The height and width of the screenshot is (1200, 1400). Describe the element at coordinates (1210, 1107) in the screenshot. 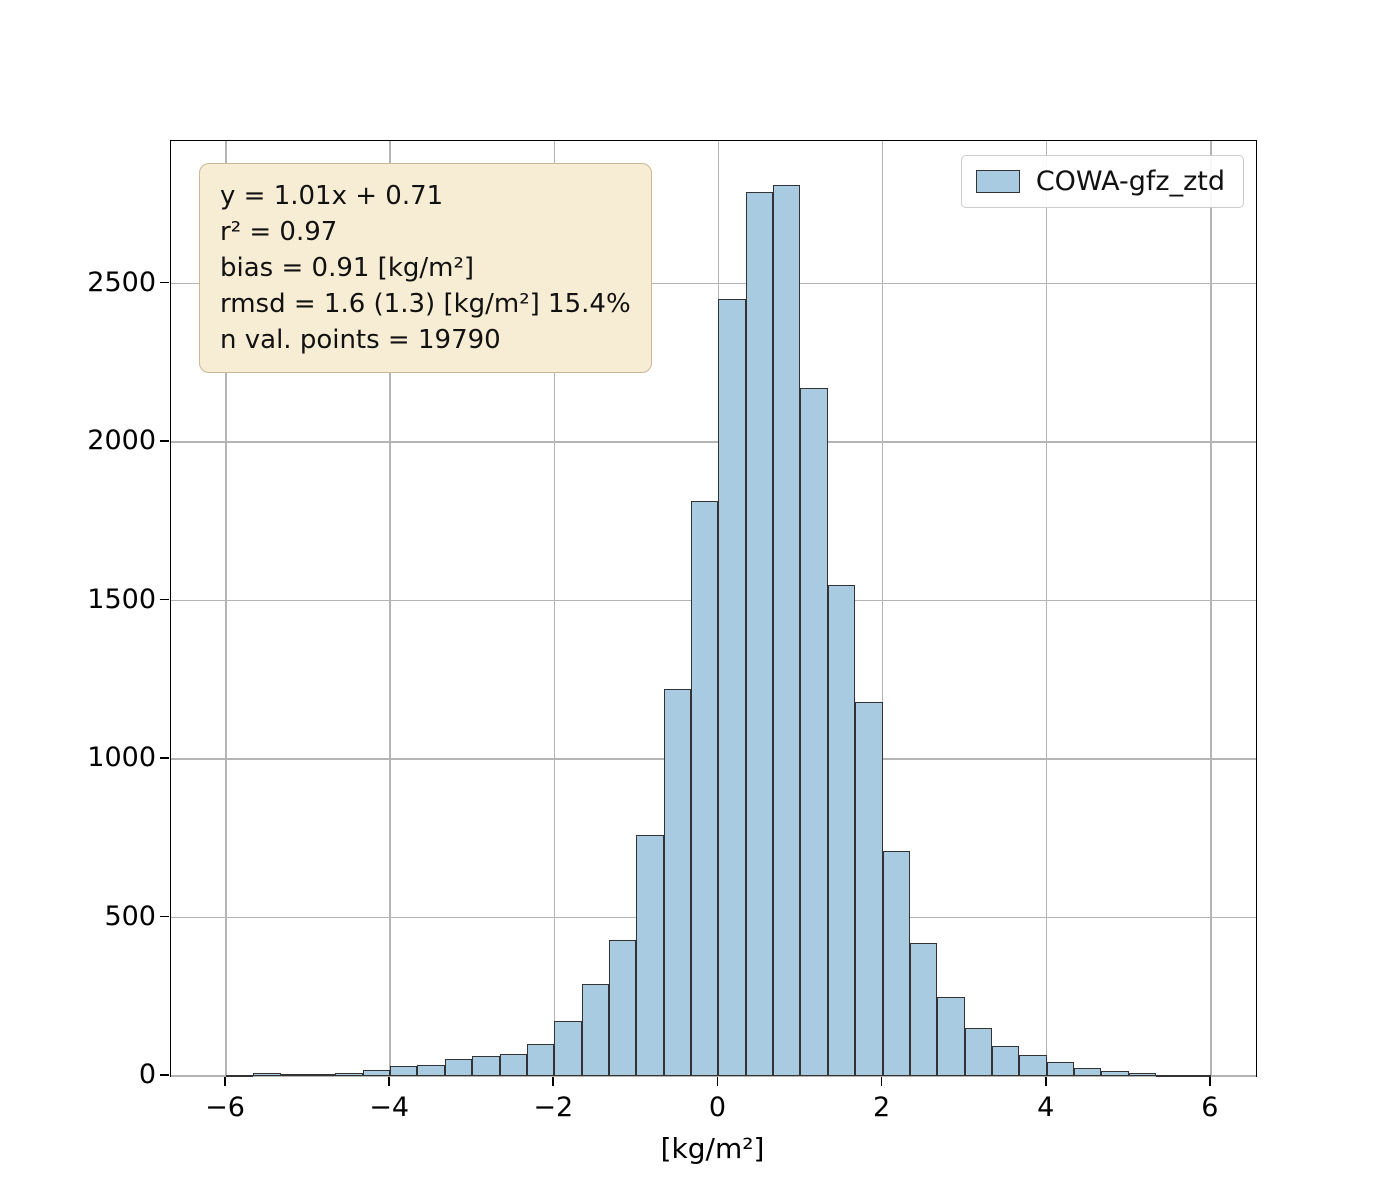

I see `x-tick-label: 6` at that location.